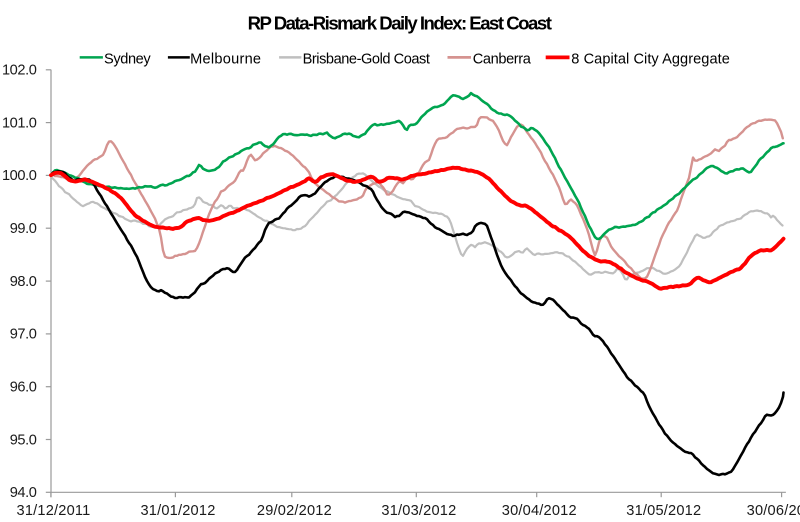 Image resolution: width=800 pixels, height=522 pixels. I want to click on svg-text: 31/12/2011, so click(54, 511).